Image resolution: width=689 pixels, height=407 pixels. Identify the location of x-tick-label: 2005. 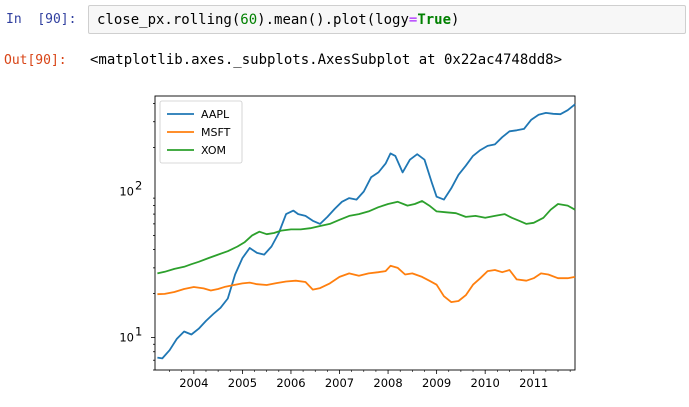
(242, 383).